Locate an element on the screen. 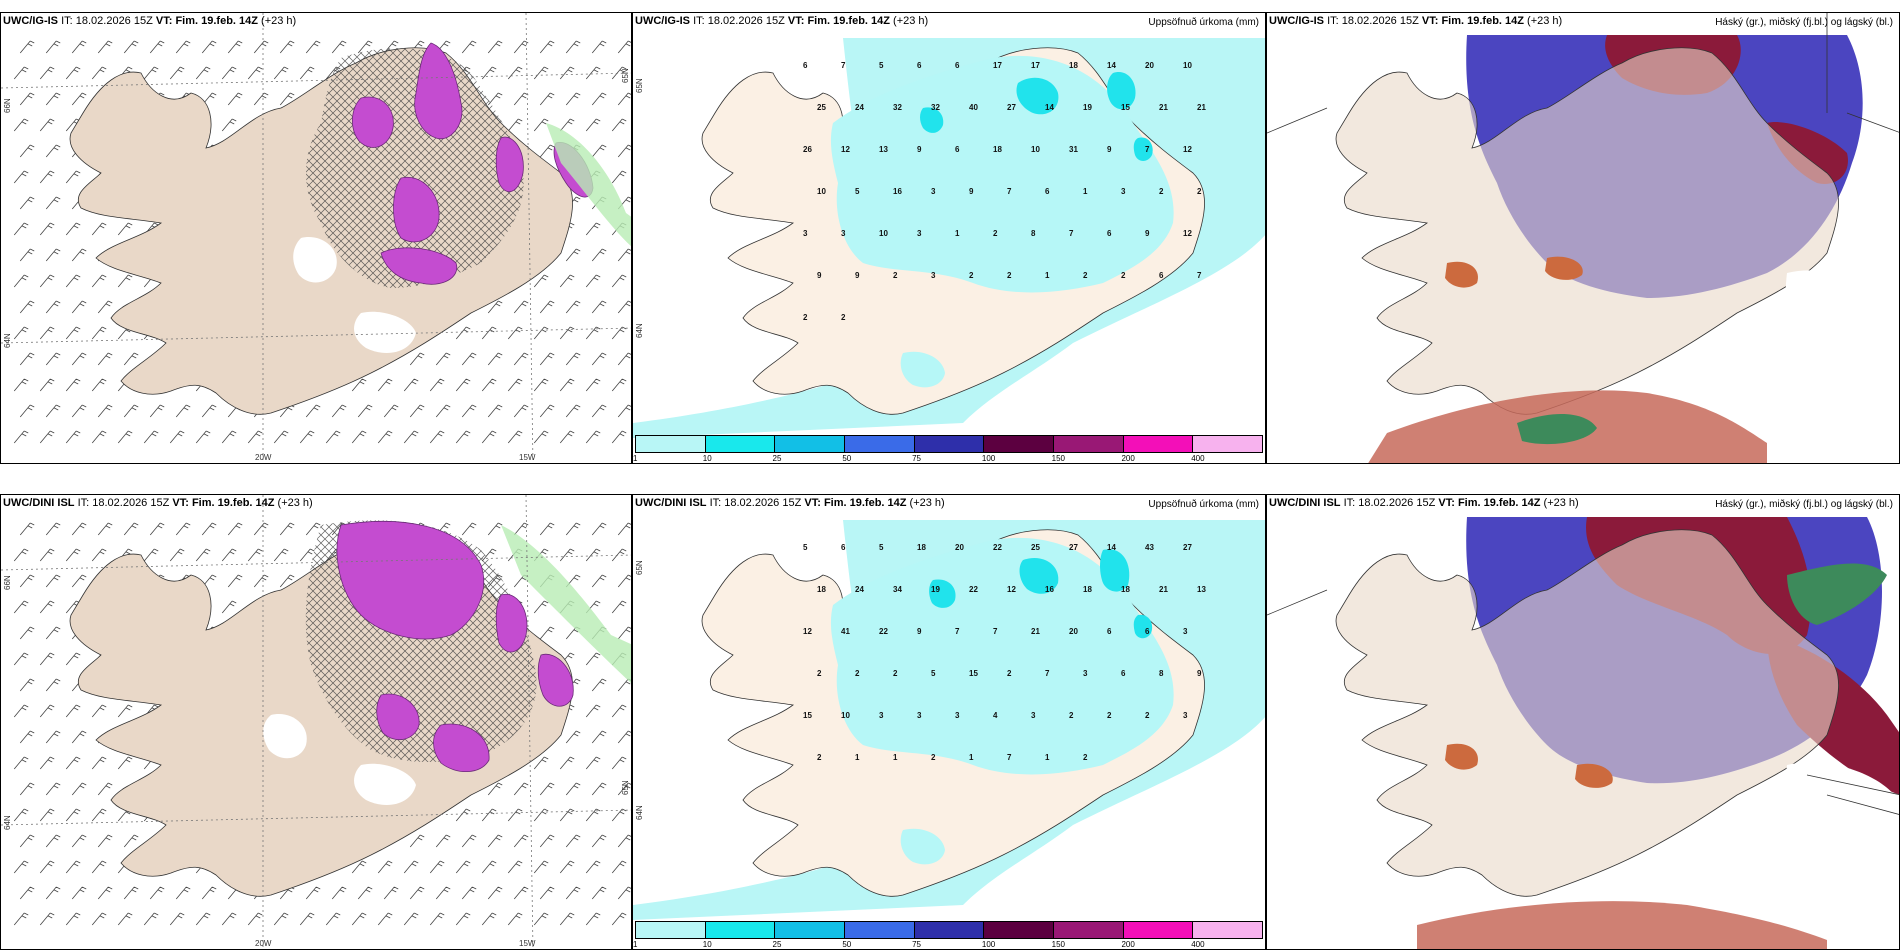 The image size is (1900, 950). precip-value: 22 is located at coordinates (883, 631).